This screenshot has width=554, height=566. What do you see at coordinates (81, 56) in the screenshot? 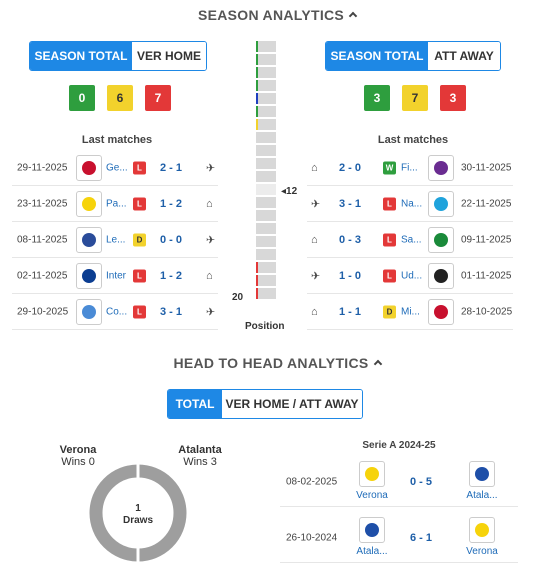
I see `tab-season-total-home: SEASON TOTAL` at bounding box center [81, 56].